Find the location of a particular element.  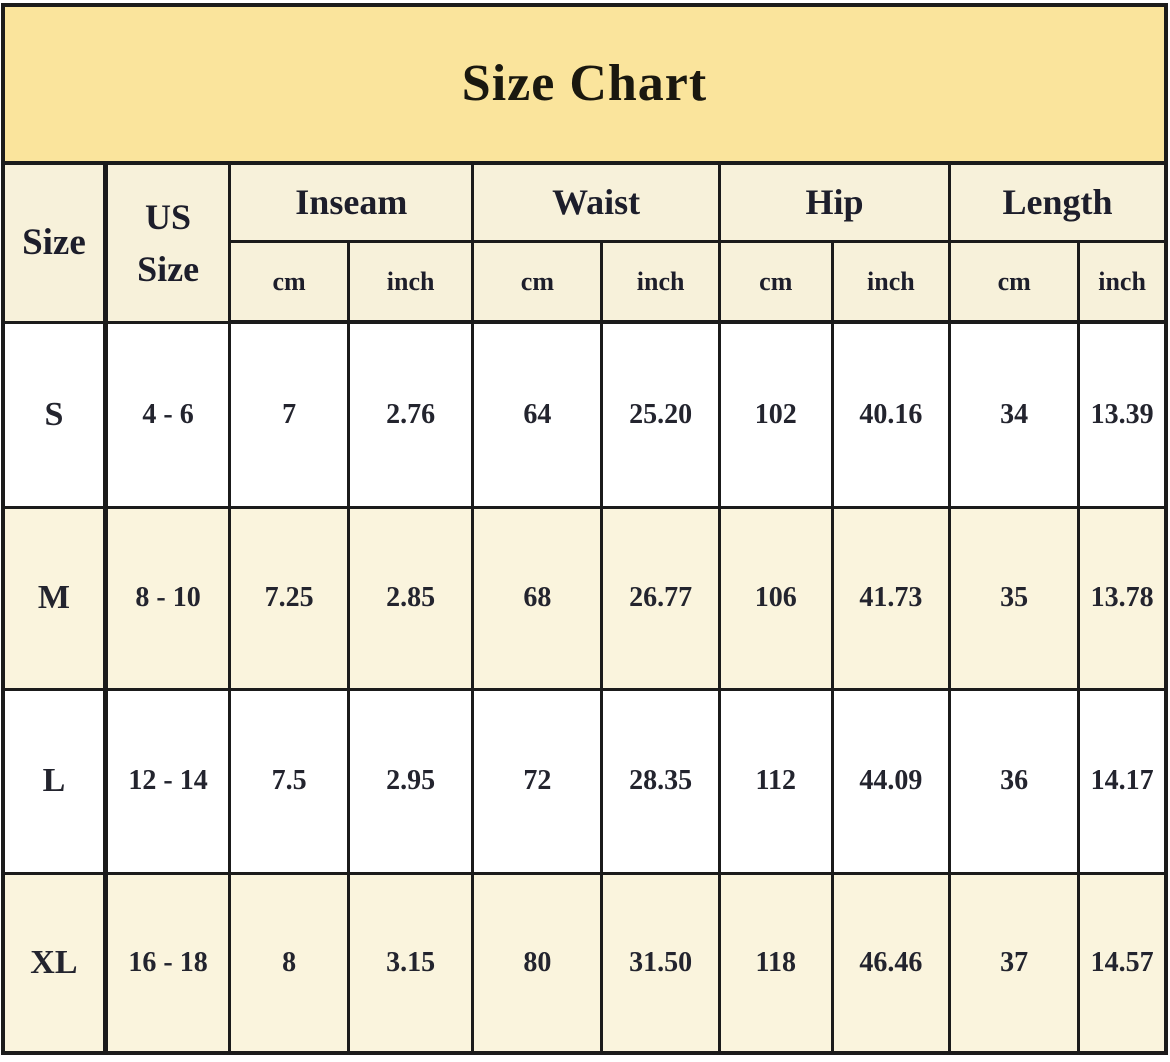

hip-inch-value: 41.73 is located at coordinates (891, 598).